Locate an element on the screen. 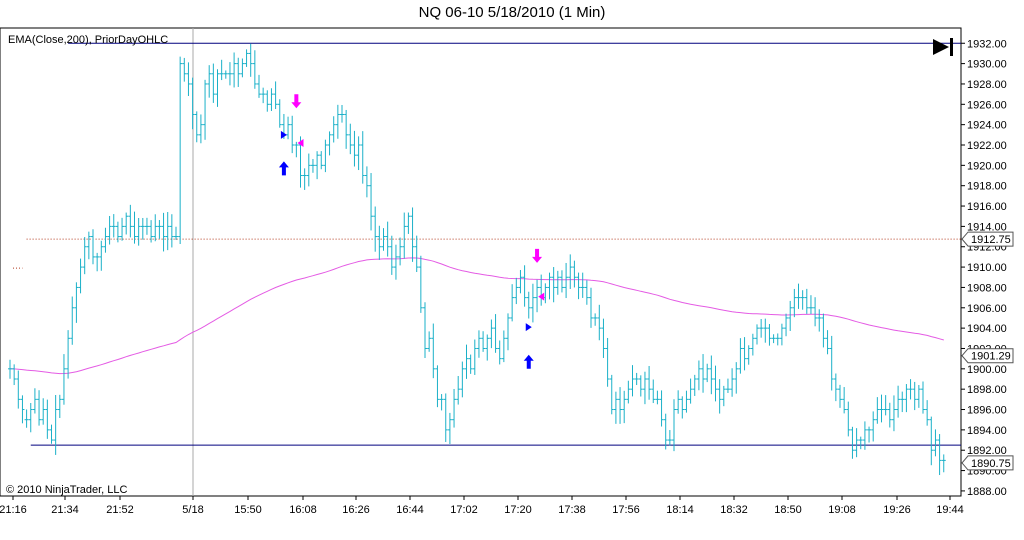 This screenshot has height=540, width=1024. copyright-text: © 2010 NinjaTrader, LLC is located at coordinates (66, 490).